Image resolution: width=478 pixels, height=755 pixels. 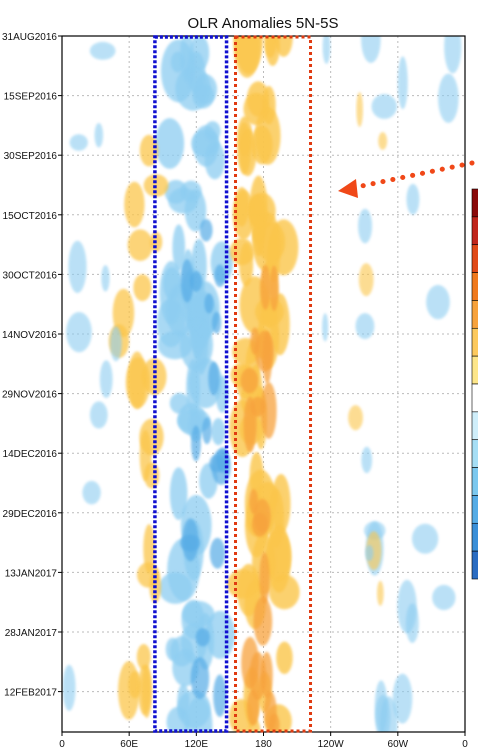 What do you see at coordinates (31, 573) in the screenshot?
I see `y-tick-label: 13JAN2017` at bounding box center [31, 573].